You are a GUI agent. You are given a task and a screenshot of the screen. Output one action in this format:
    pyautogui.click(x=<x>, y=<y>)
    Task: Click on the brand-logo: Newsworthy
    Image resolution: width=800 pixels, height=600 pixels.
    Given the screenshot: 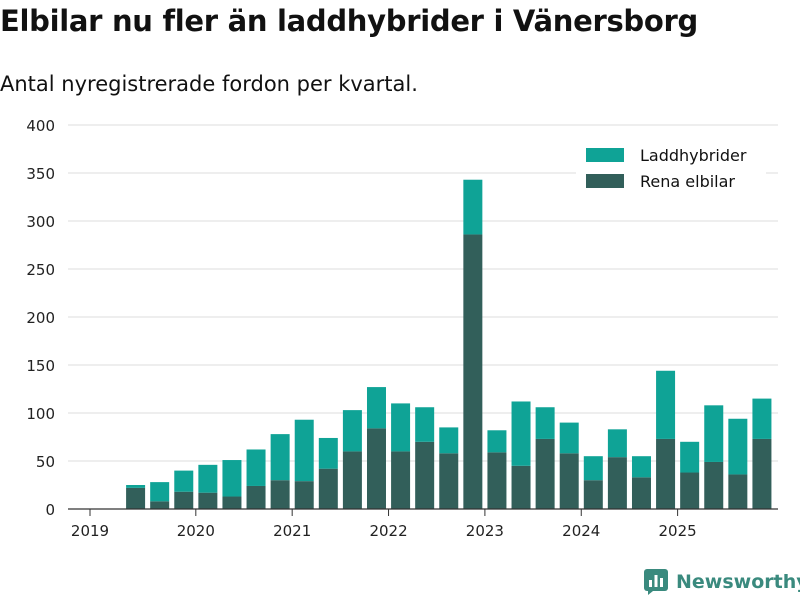 What is the action you would take?
    pyautogui.click(x=722, y=582)
    